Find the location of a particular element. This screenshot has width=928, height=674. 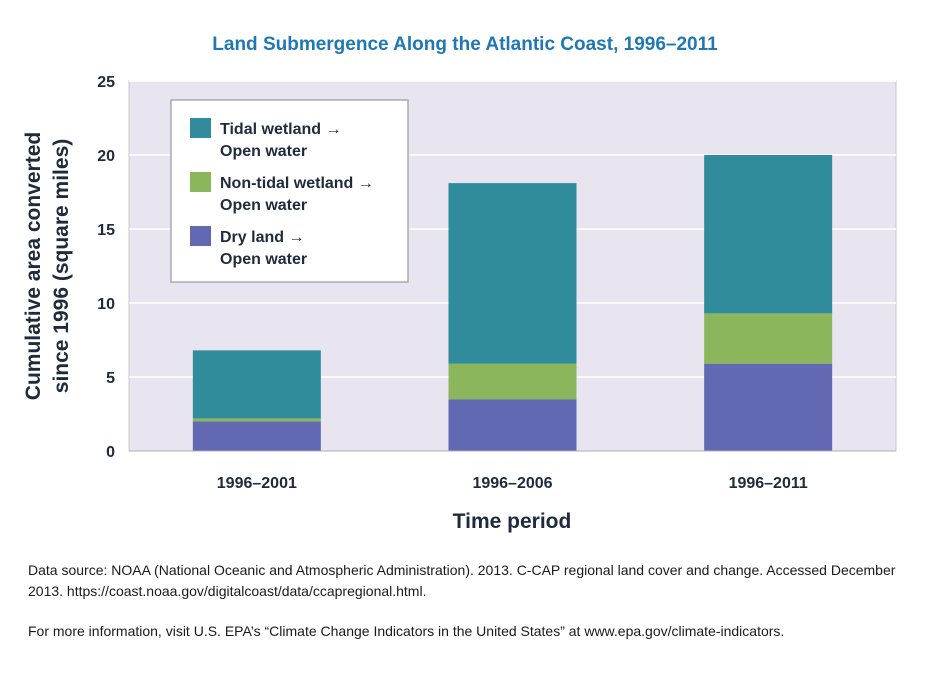

x-tick-label: 1996–2001 is located at coordinates (257, 483).